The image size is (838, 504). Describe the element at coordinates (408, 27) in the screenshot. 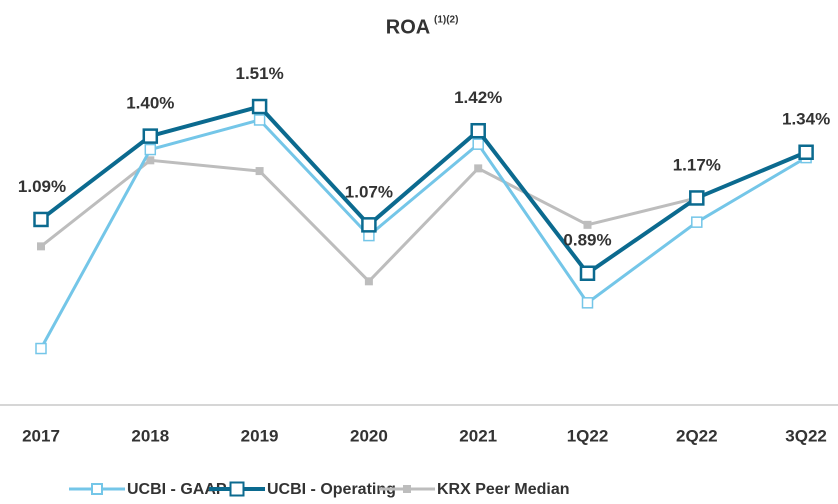

I see `chart-title: ROA` at that location.